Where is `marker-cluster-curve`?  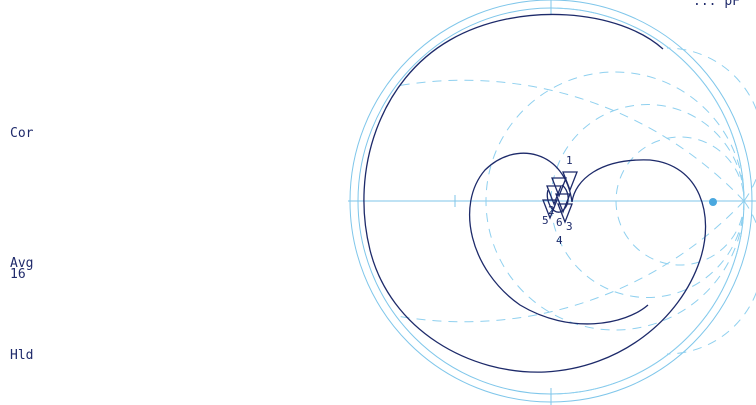 marker-cluster-curve is located at coordinates (557, 198).